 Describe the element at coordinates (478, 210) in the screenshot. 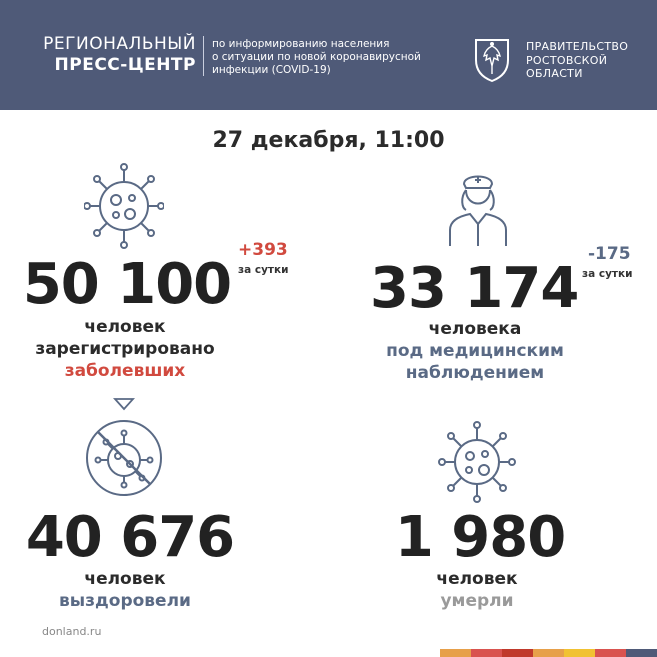

I see `nurse-icon` at that location.